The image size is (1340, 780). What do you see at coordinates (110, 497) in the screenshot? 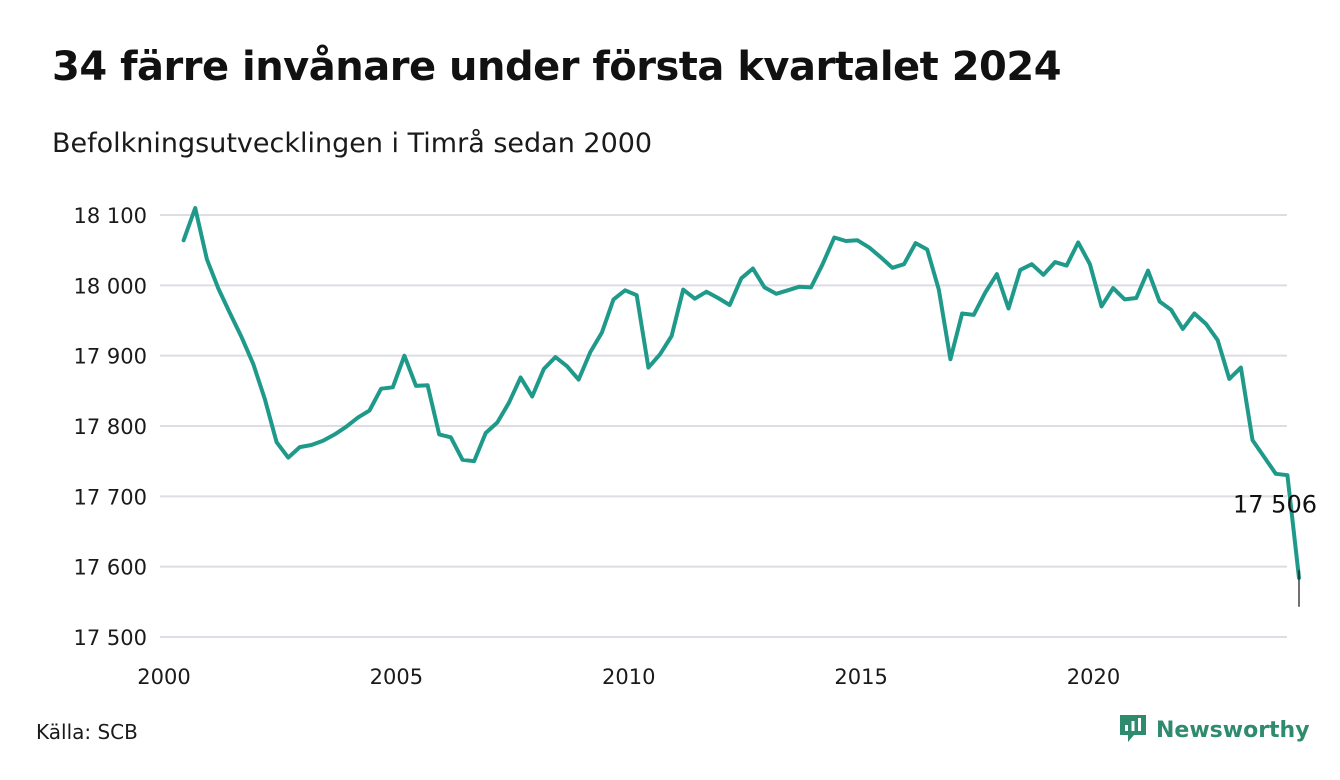
I see `y-tick-label: 17 700` at bounding box center [110, 497].